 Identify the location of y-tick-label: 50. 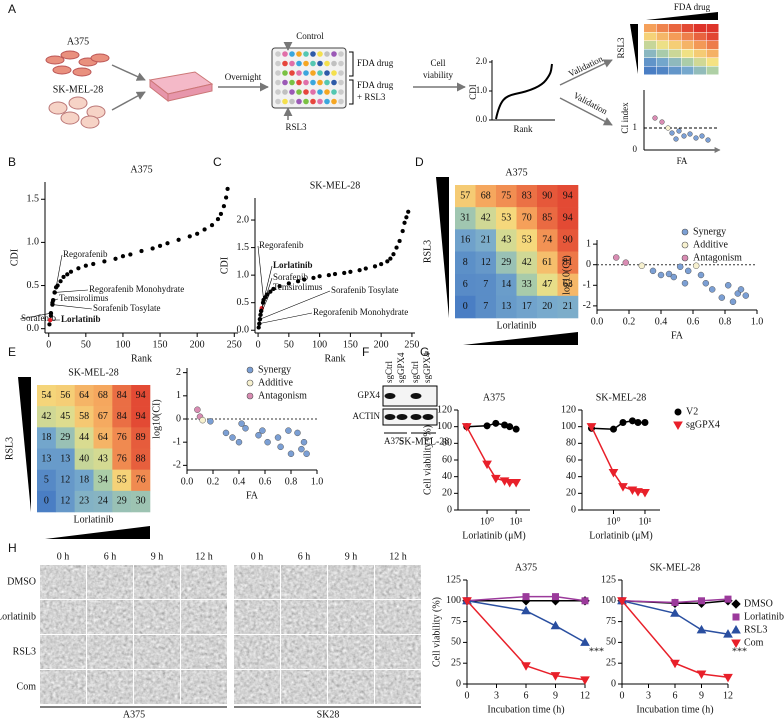
(456, 642).